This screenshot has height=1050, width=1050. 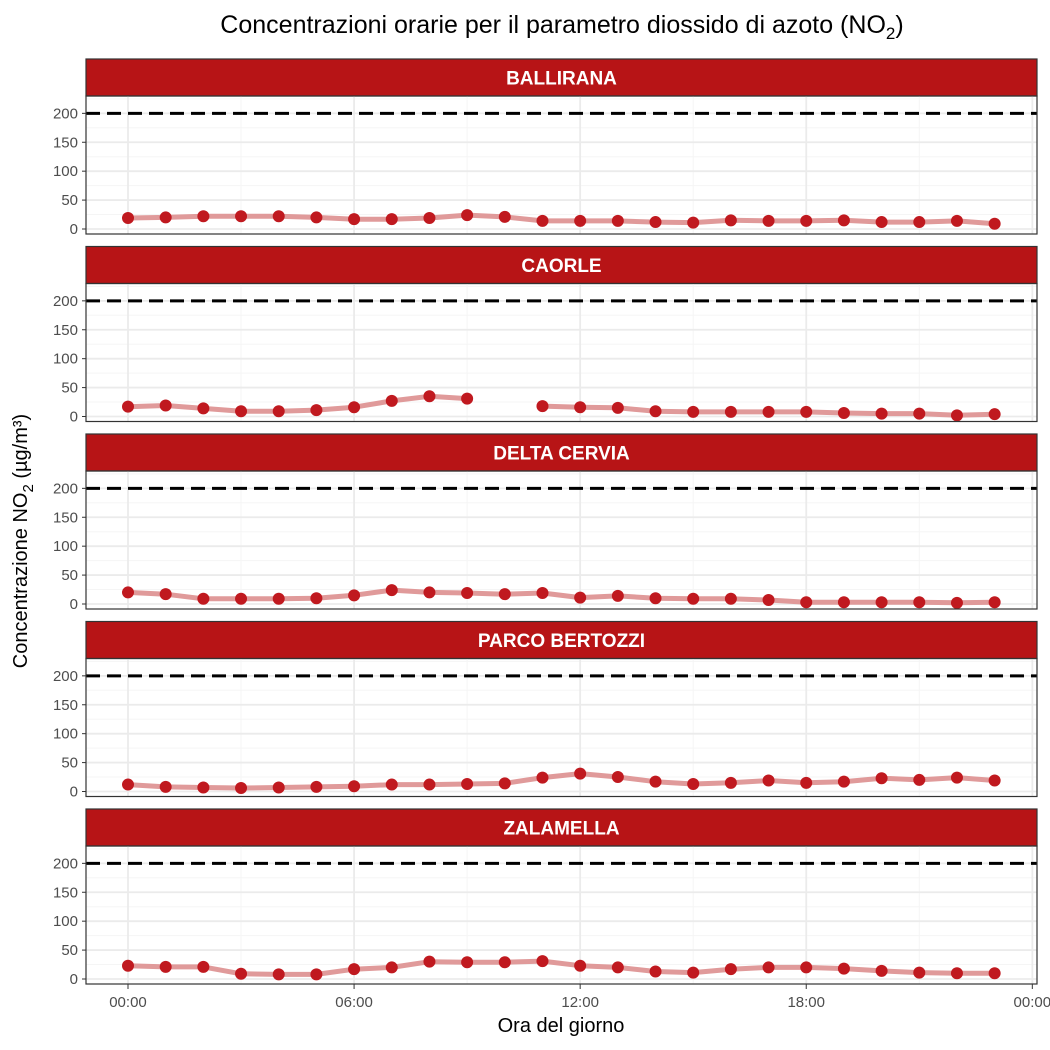 I want to click on x-axis-title: Ora del giorno, so click(x=561, y=1026).